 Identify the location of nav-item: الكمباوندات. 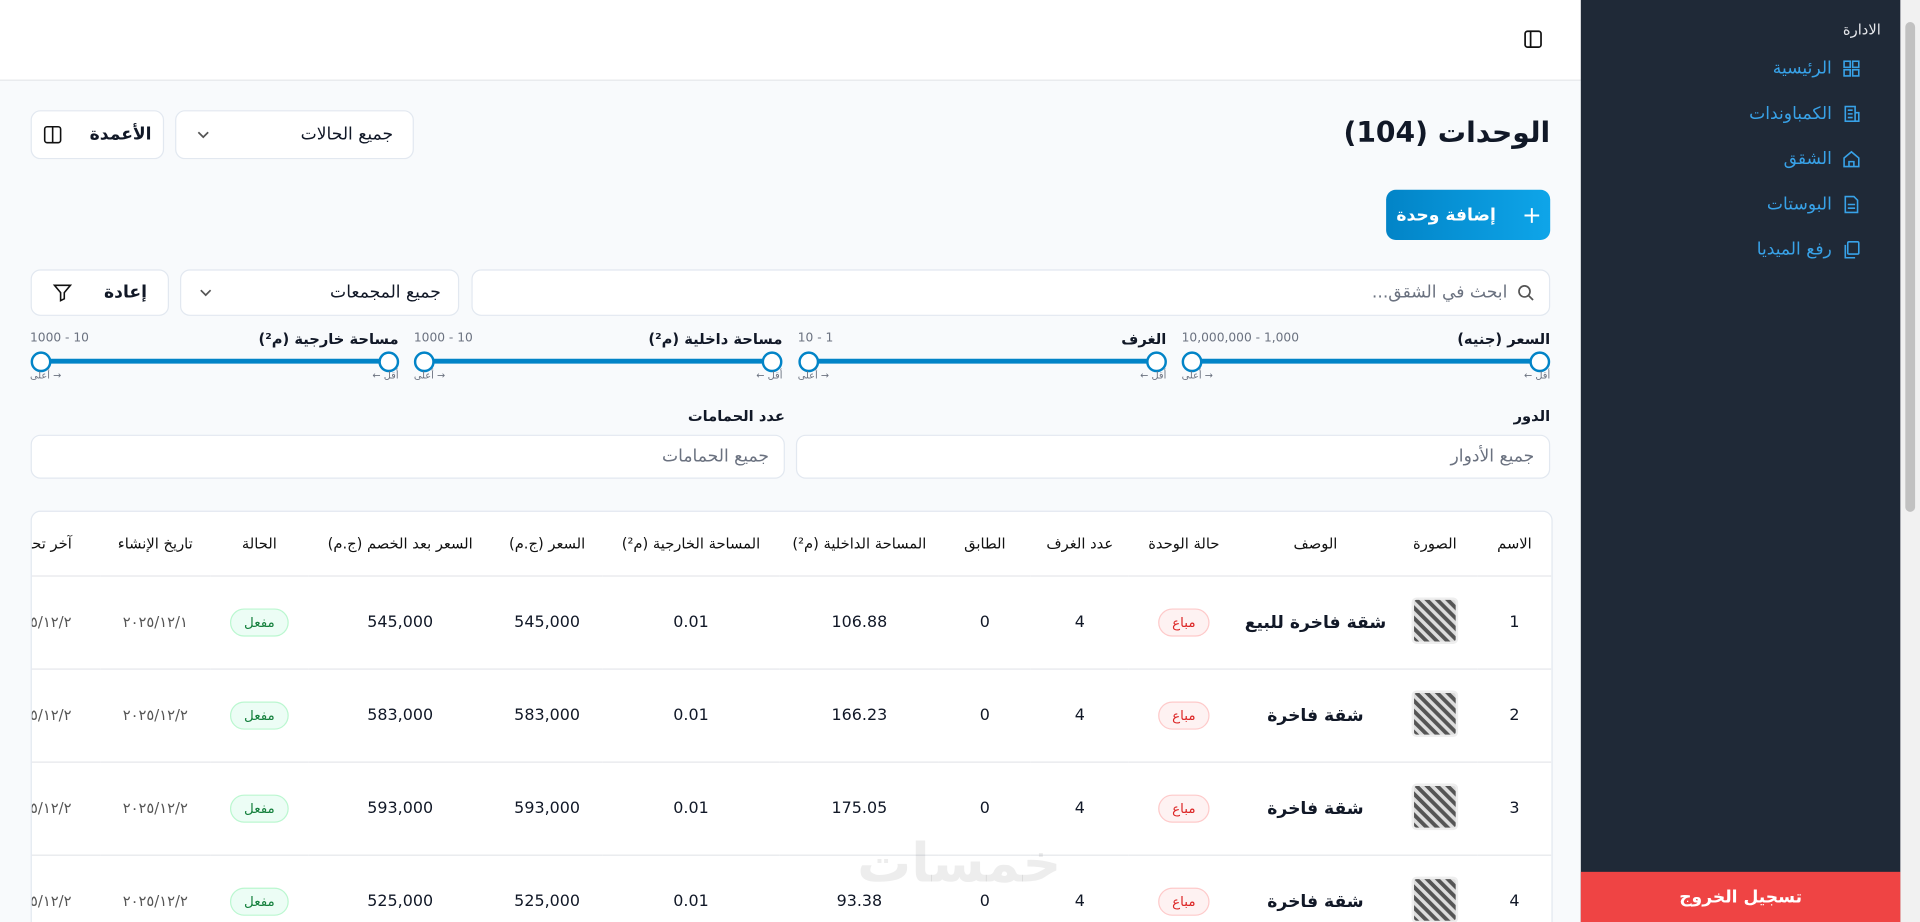
(1805, 114).